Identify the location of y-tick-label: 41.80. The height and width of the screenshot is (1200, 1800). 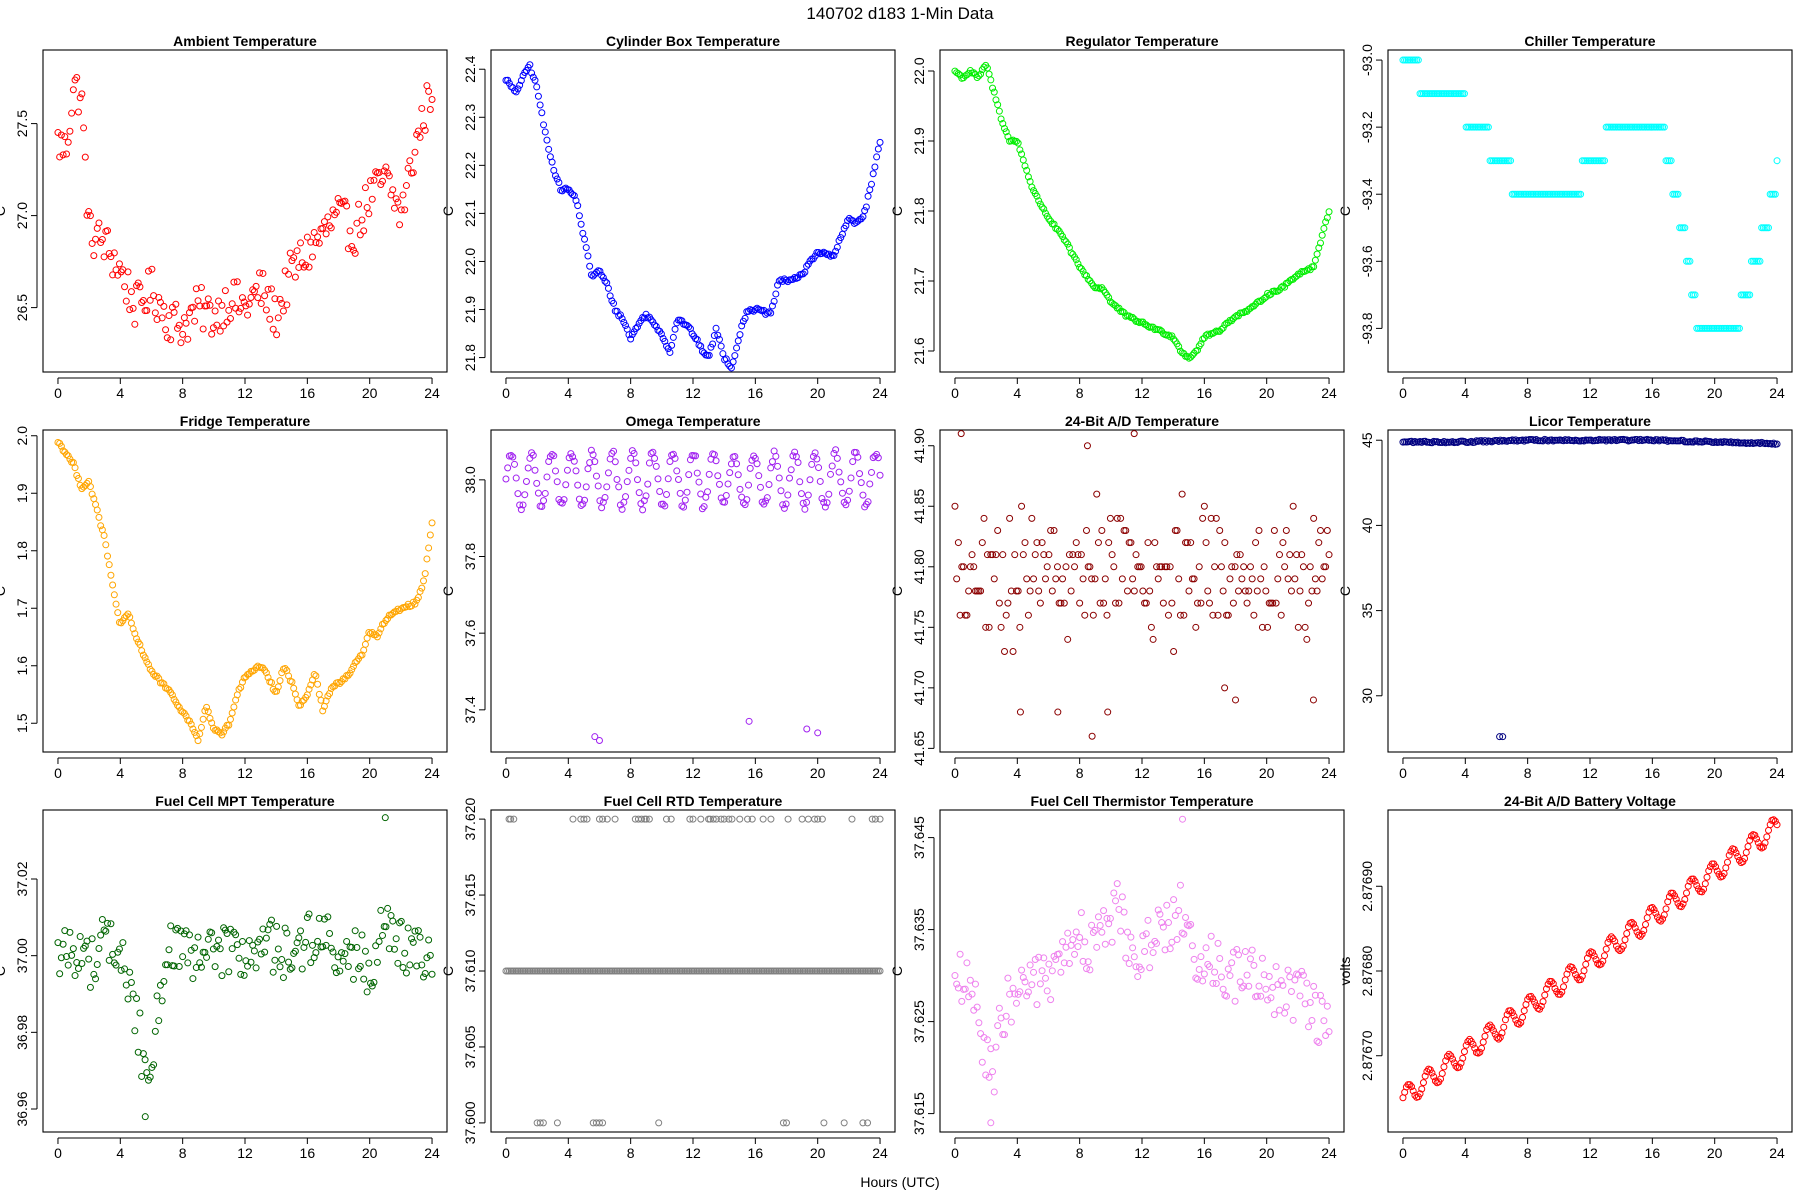
(919, 566).